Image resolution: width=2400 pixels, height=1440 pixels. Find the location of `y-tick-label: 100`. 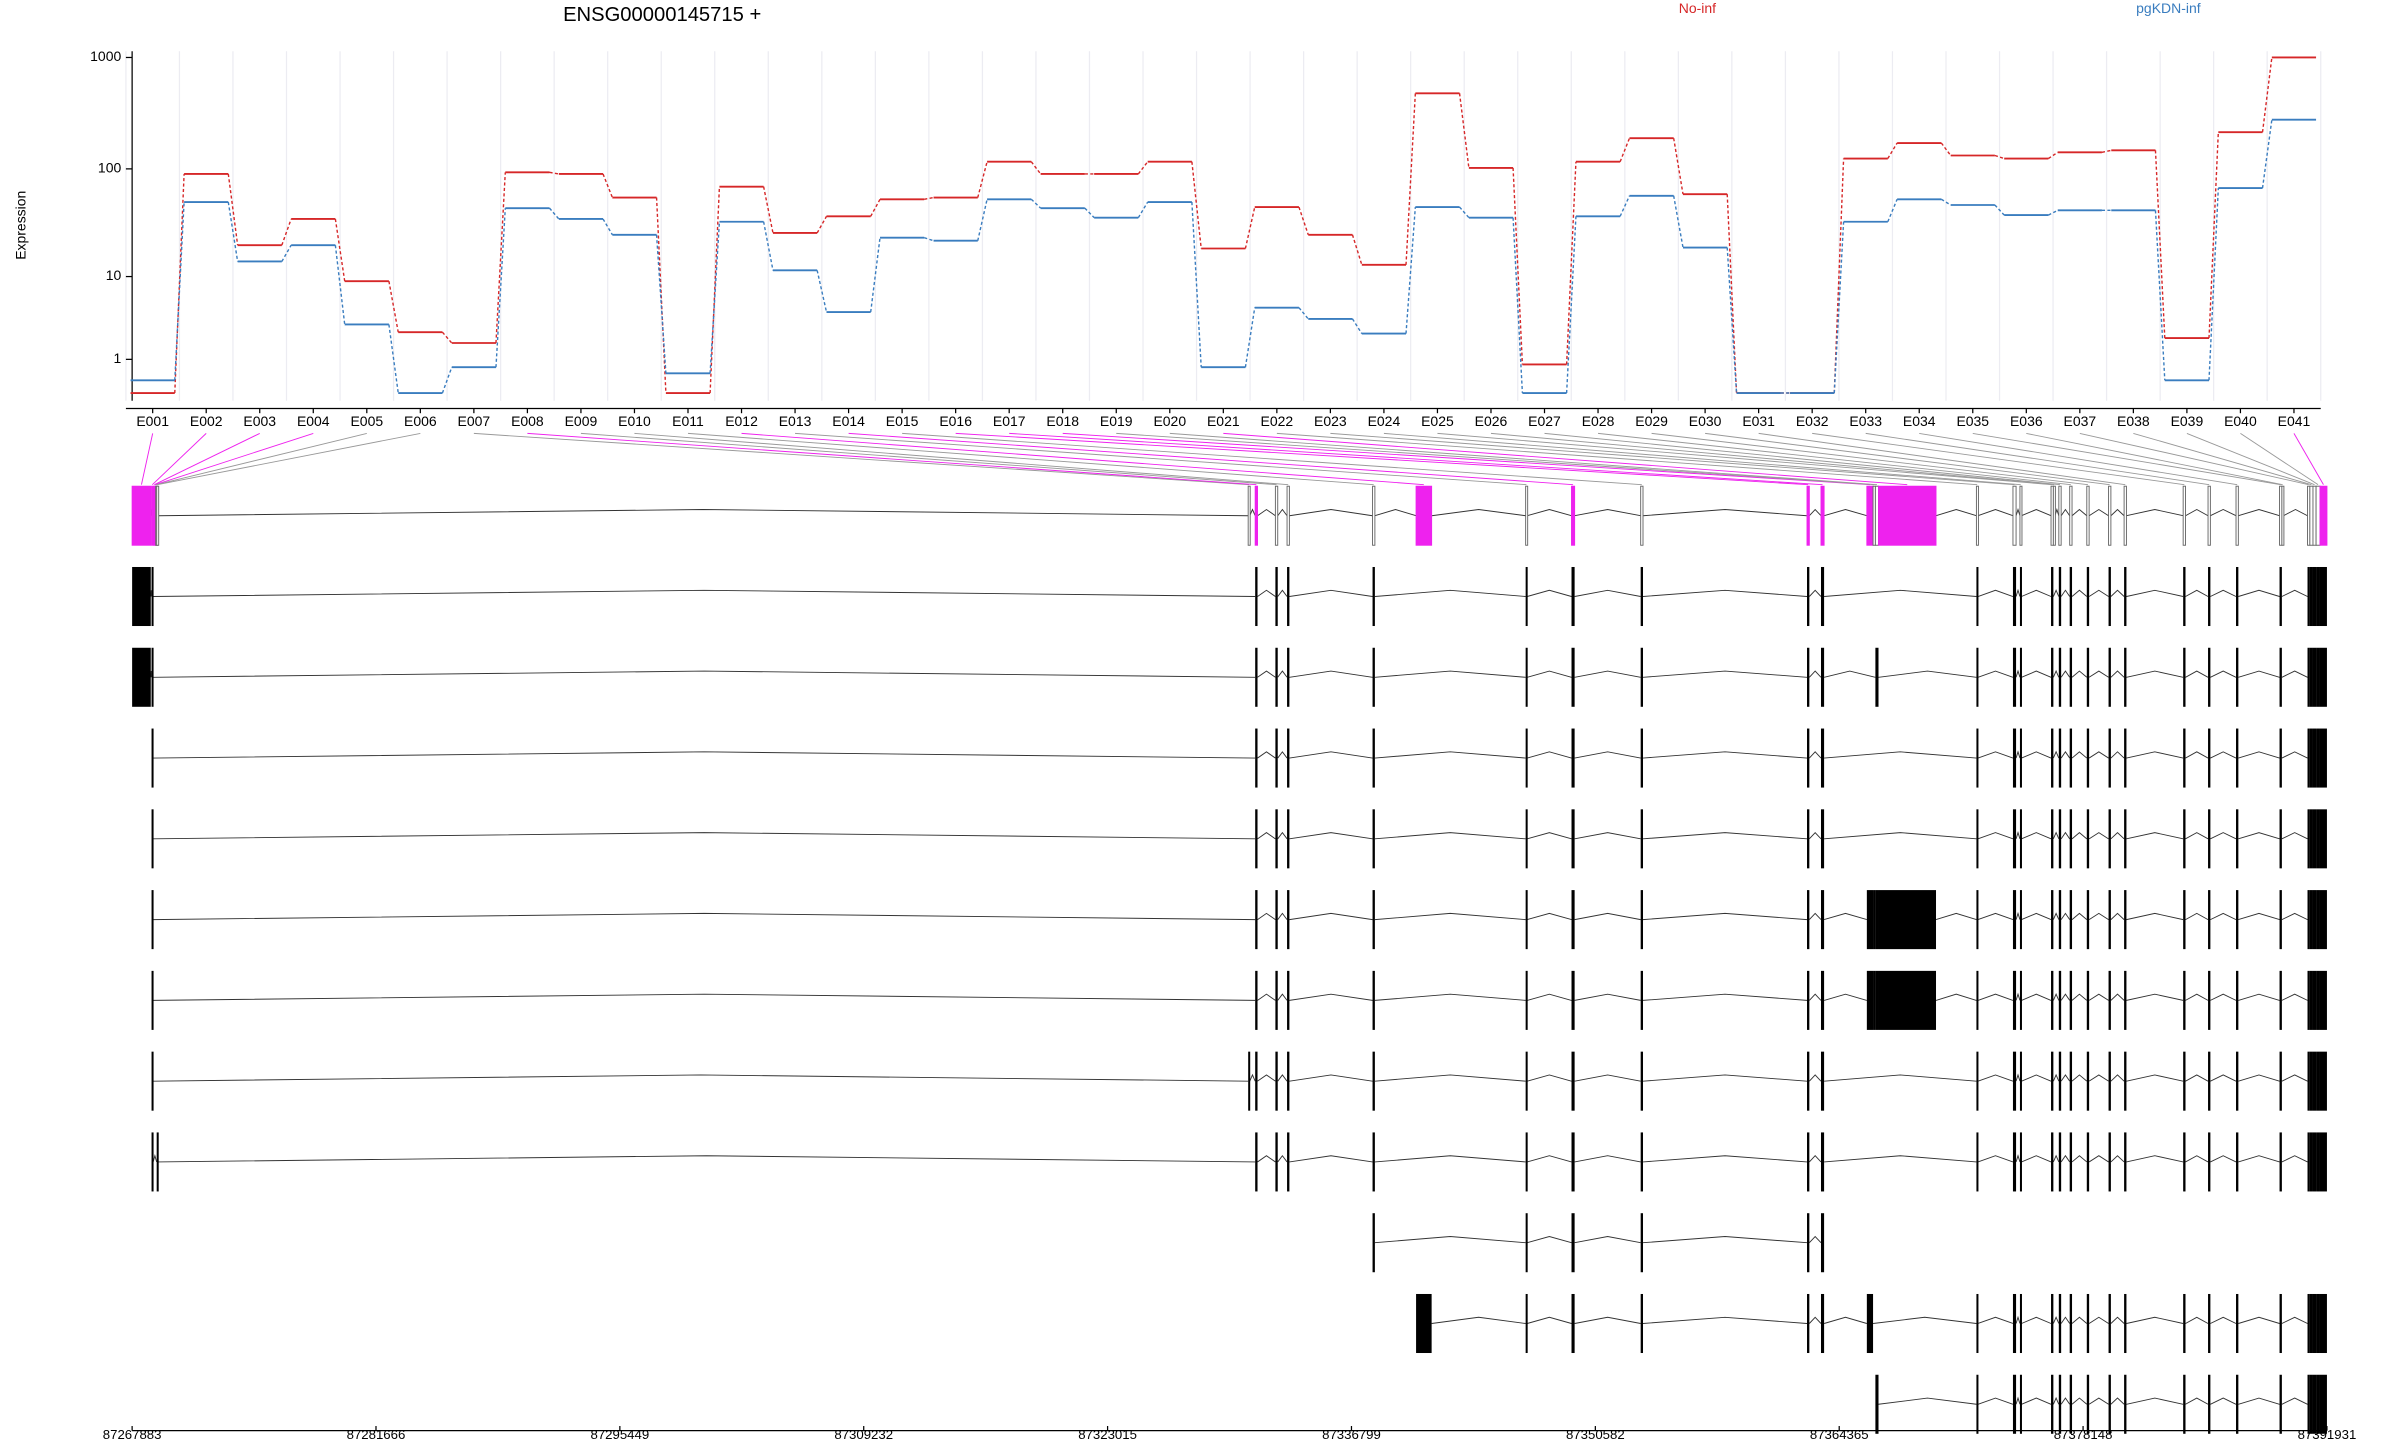

y-tick-label: 100 is located at coordinates (110, 168).